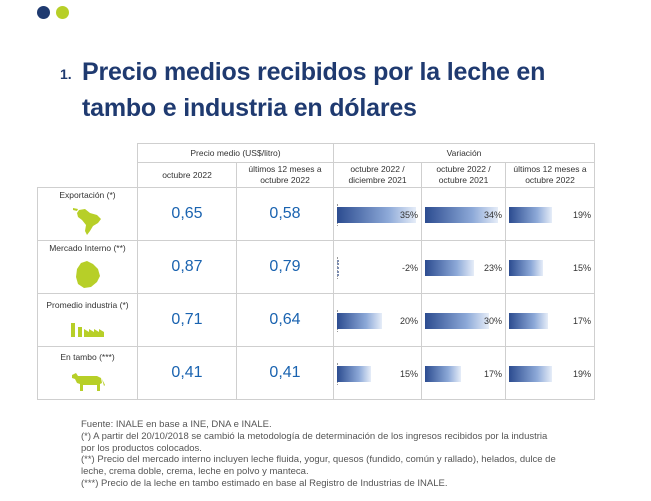 This screenshot has height=501, width=651. I want to click on price-12-months: 0,58, so click(285, 214).